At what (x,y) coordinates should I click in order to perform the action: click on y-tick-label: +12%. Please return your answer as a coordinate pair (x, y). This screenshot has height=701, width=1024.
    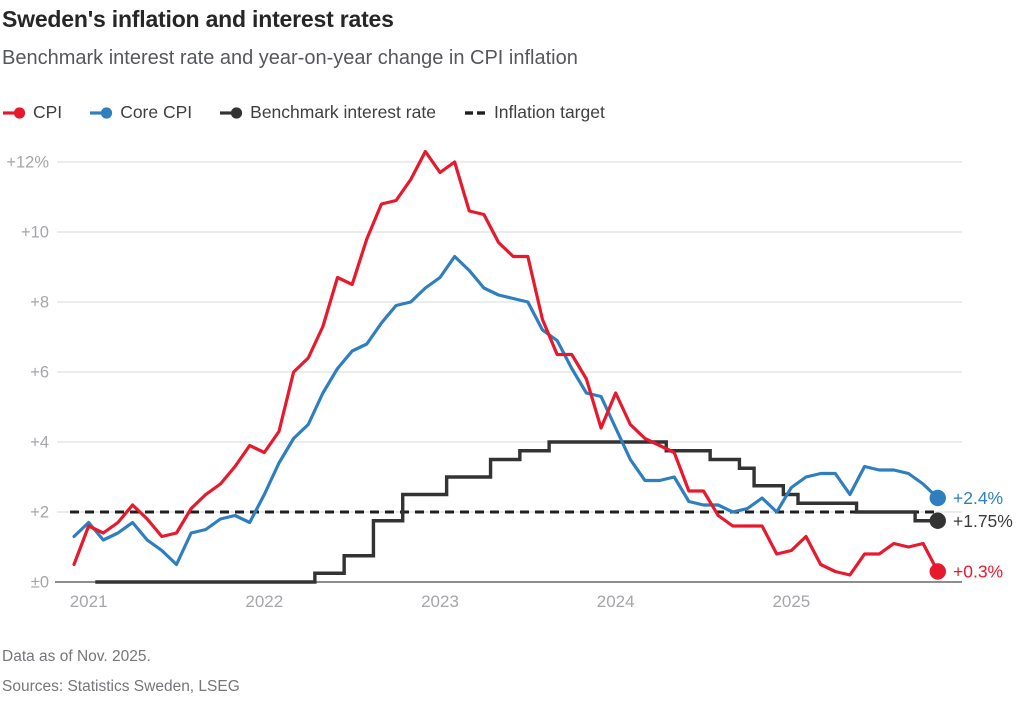
    Looking at the image, I should click on (27, 163).